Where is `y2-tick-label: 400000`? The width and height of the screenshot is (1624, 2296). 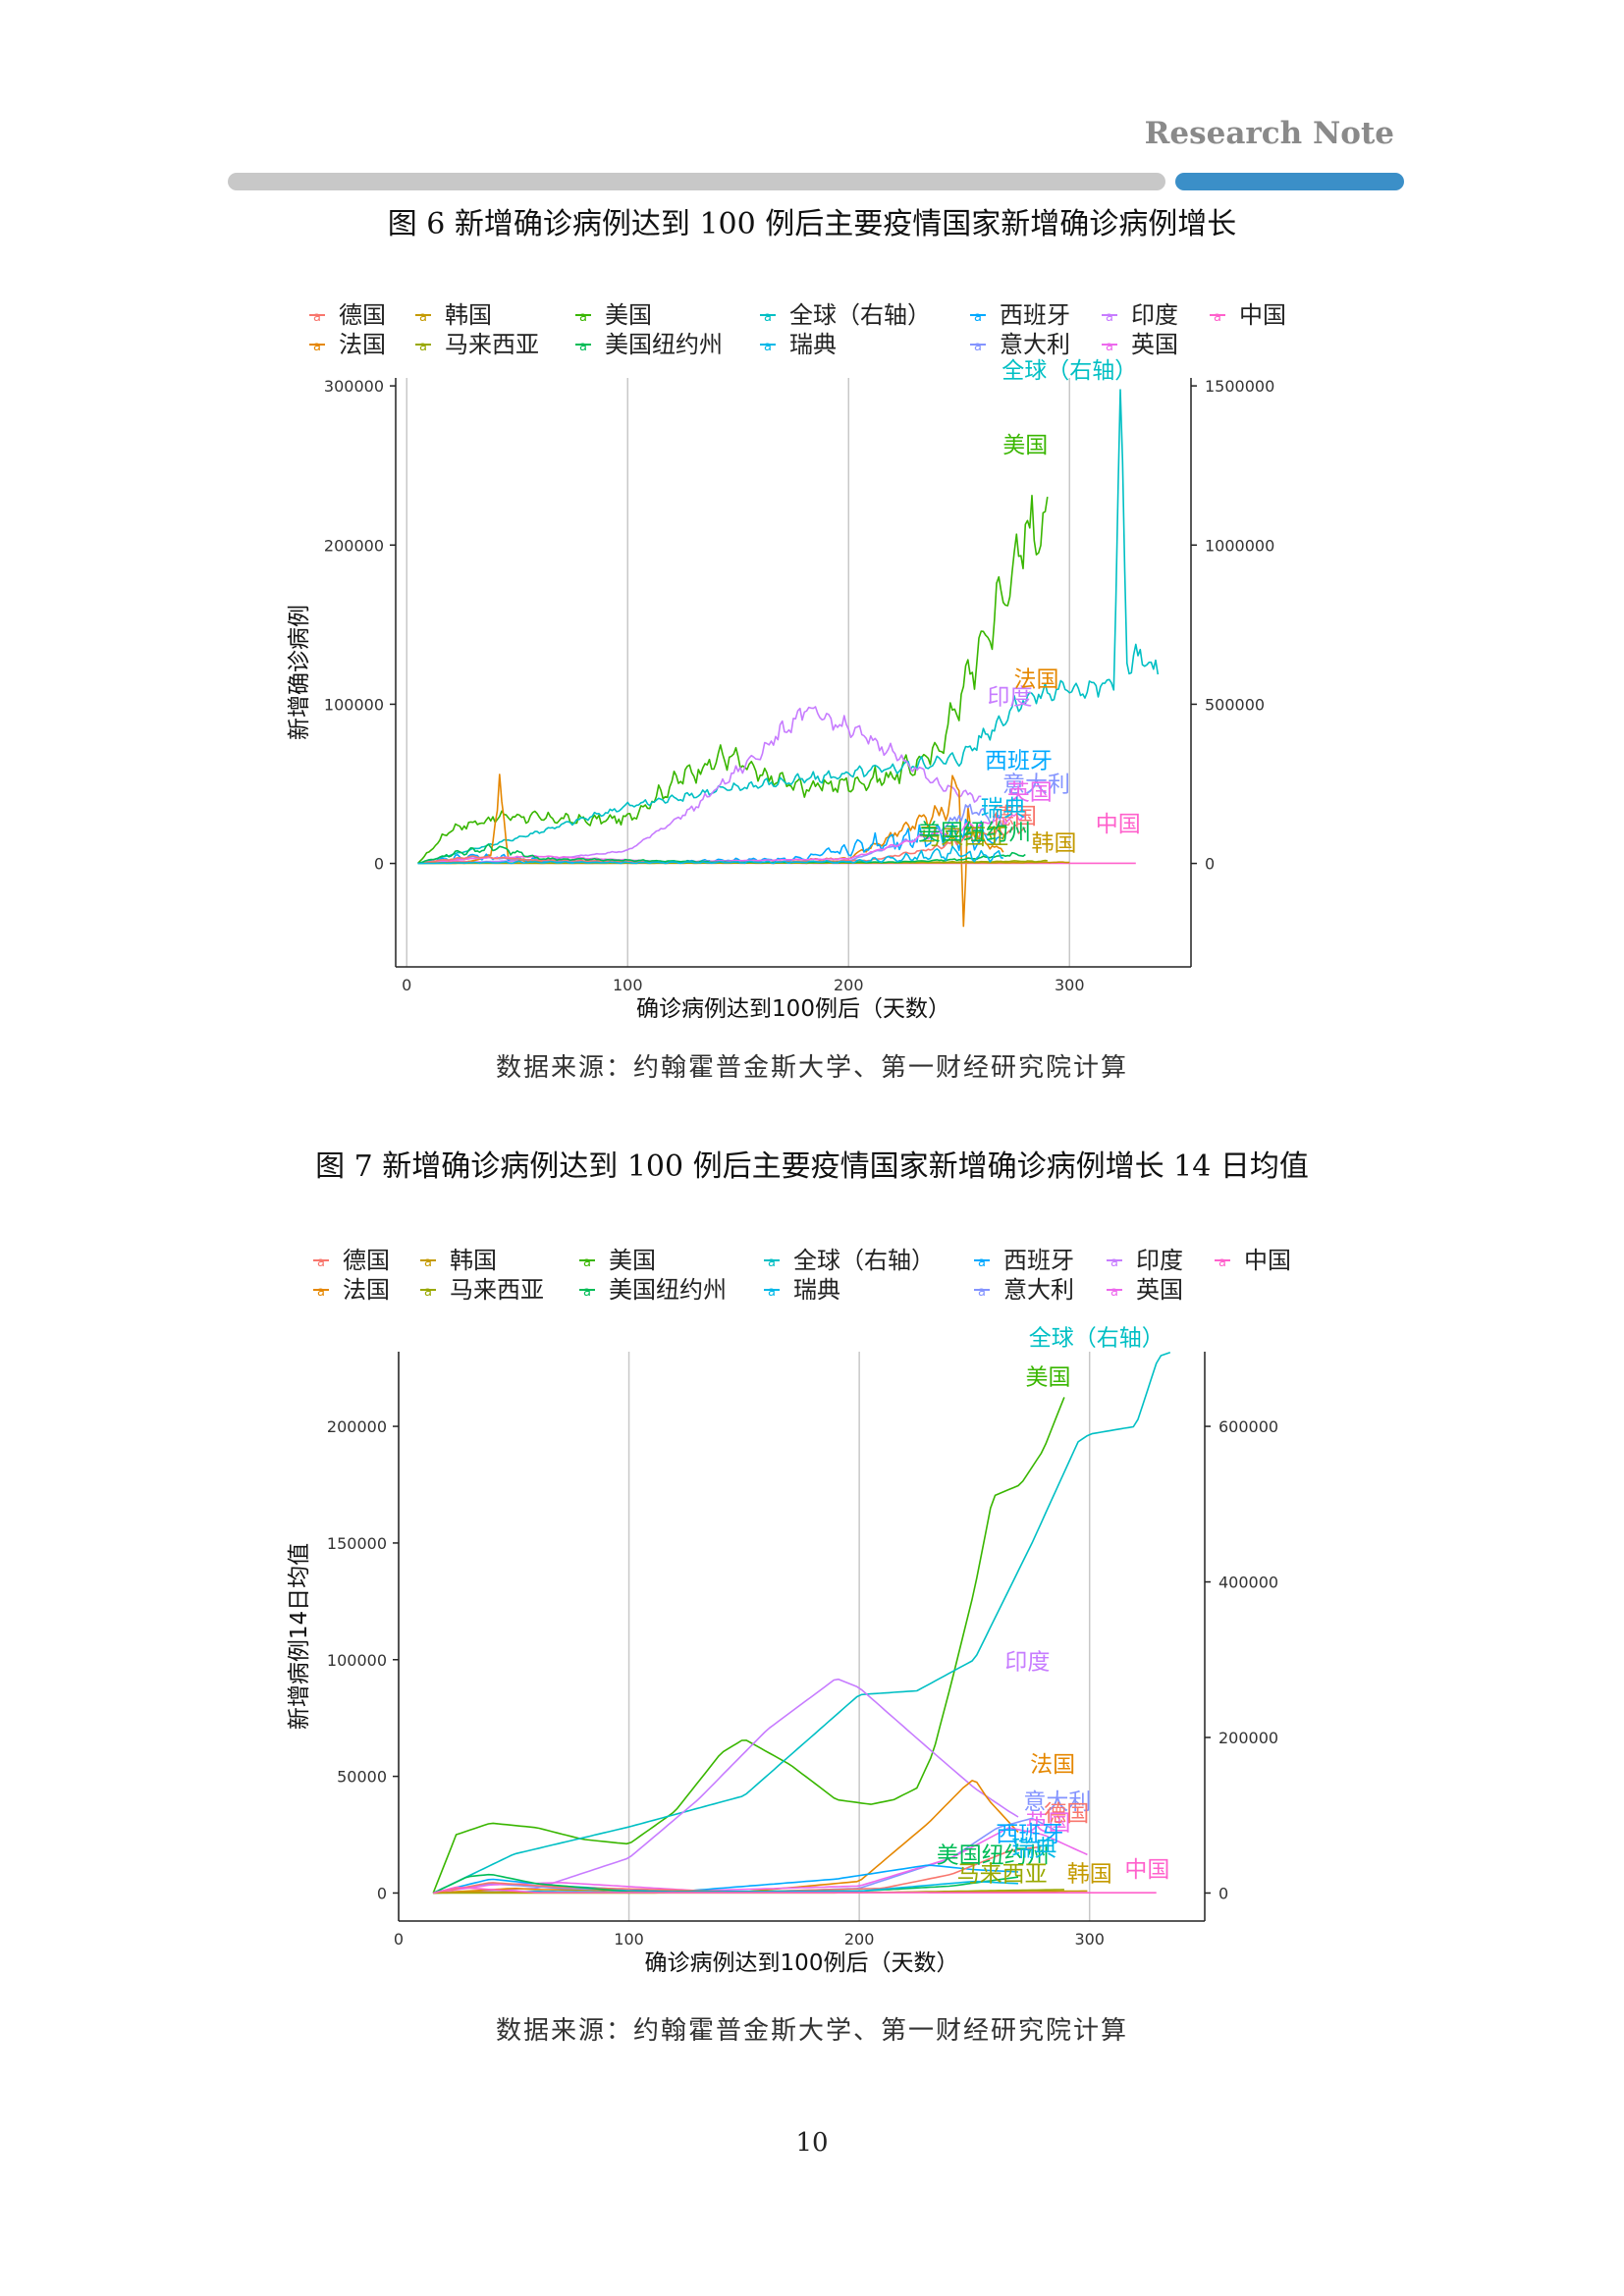
y2-tick-label: 400000 is located at coordinates (1248, 1583).